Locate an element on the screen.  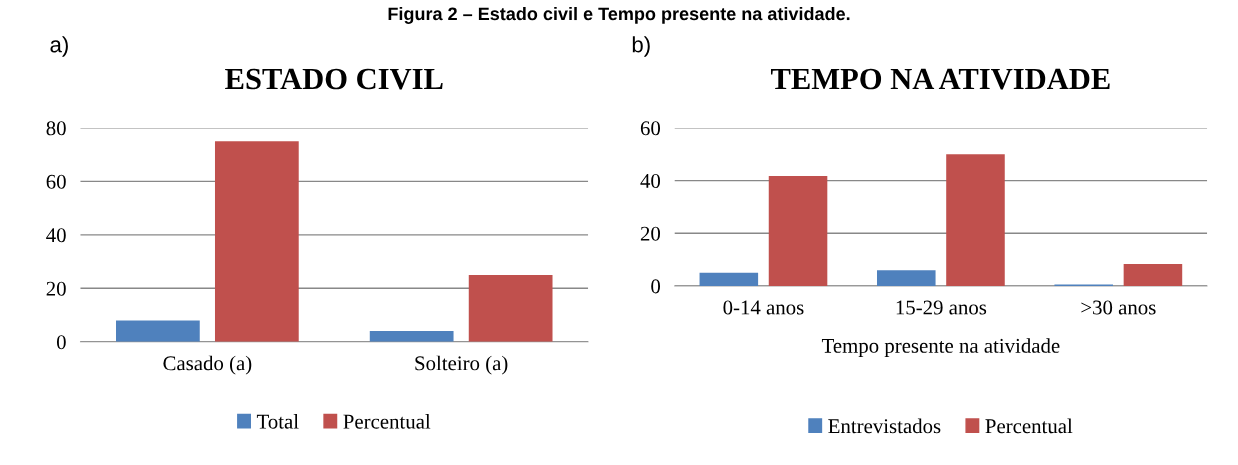
text: b) is located at coordinates (641, 46).